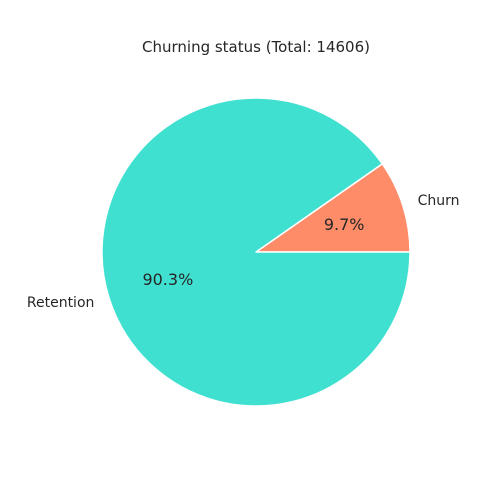 The width and height of the screenshot is (500, 500). What do you see at coordinates (256, 47) in the screenshot?
I see `chart-title: Churning status (Total: 14606)` at bounding box center [256, 47].